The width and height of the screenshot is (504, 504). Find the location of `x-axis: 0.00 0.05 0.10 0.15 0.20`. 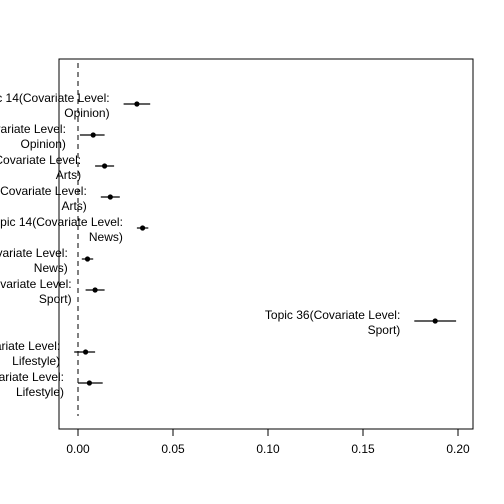

x-axis: 0.00 0.05 0.10 0.15 0.20 is located at coordinates (268, 442).